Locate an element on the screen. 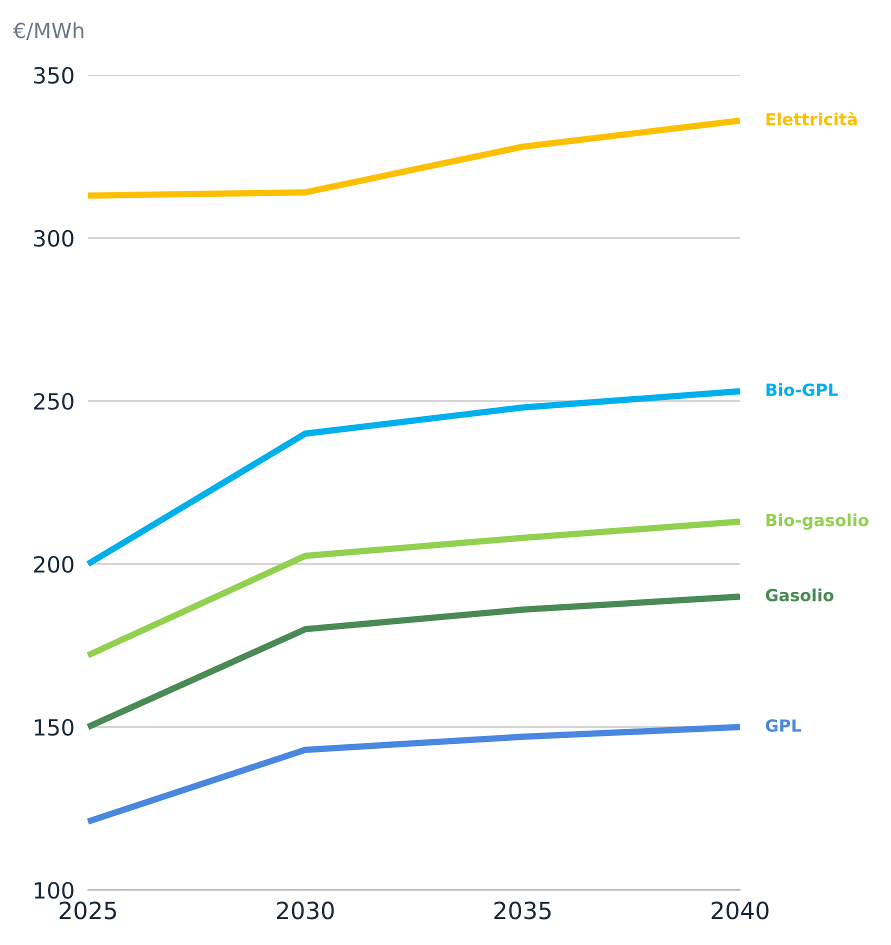  series-label: Gasolio is located at coordinates (800, 595).